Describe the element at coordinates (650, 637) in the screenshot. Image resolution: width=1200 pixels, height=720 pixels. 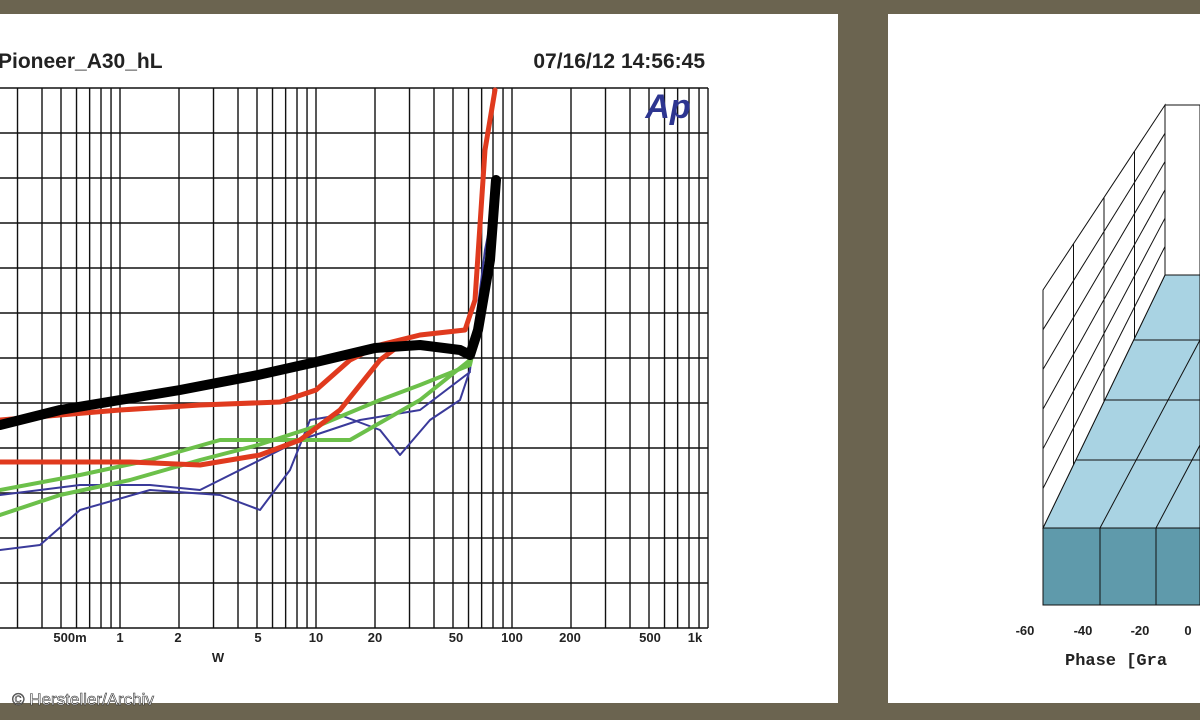
I see `x-tick-label: 500` at that location.